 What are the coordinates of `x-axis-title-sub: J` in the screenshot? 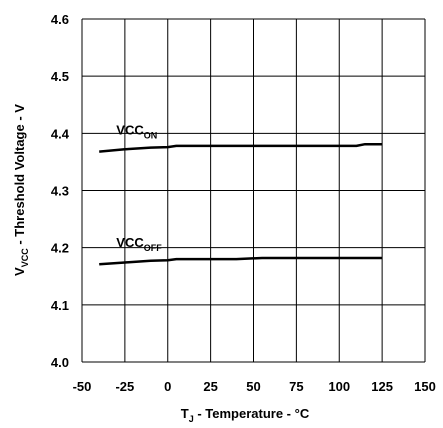 It's located at (191, 419).